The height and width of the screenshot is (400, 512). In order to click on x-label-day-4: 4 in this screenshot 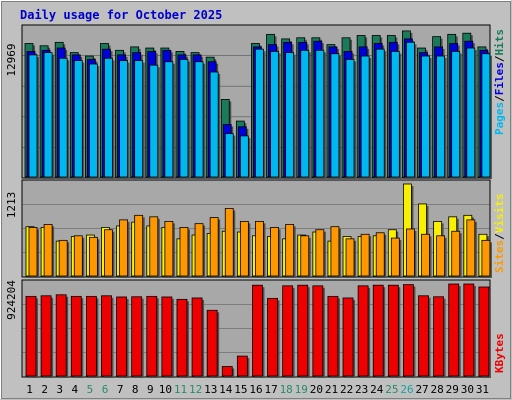, I will do `click(75, 389)`.